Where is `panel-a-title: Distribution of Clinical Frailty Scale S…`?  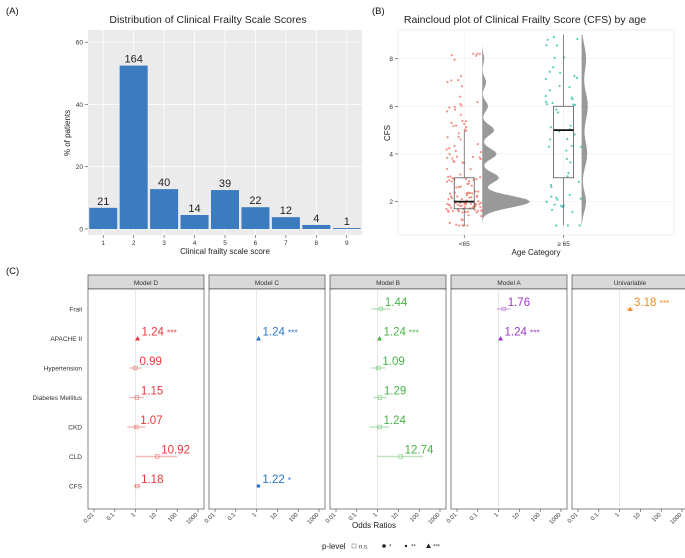
panel-a-title: Distribution of Clinical Frailty Scale S… is located at coordinates (207, 20).